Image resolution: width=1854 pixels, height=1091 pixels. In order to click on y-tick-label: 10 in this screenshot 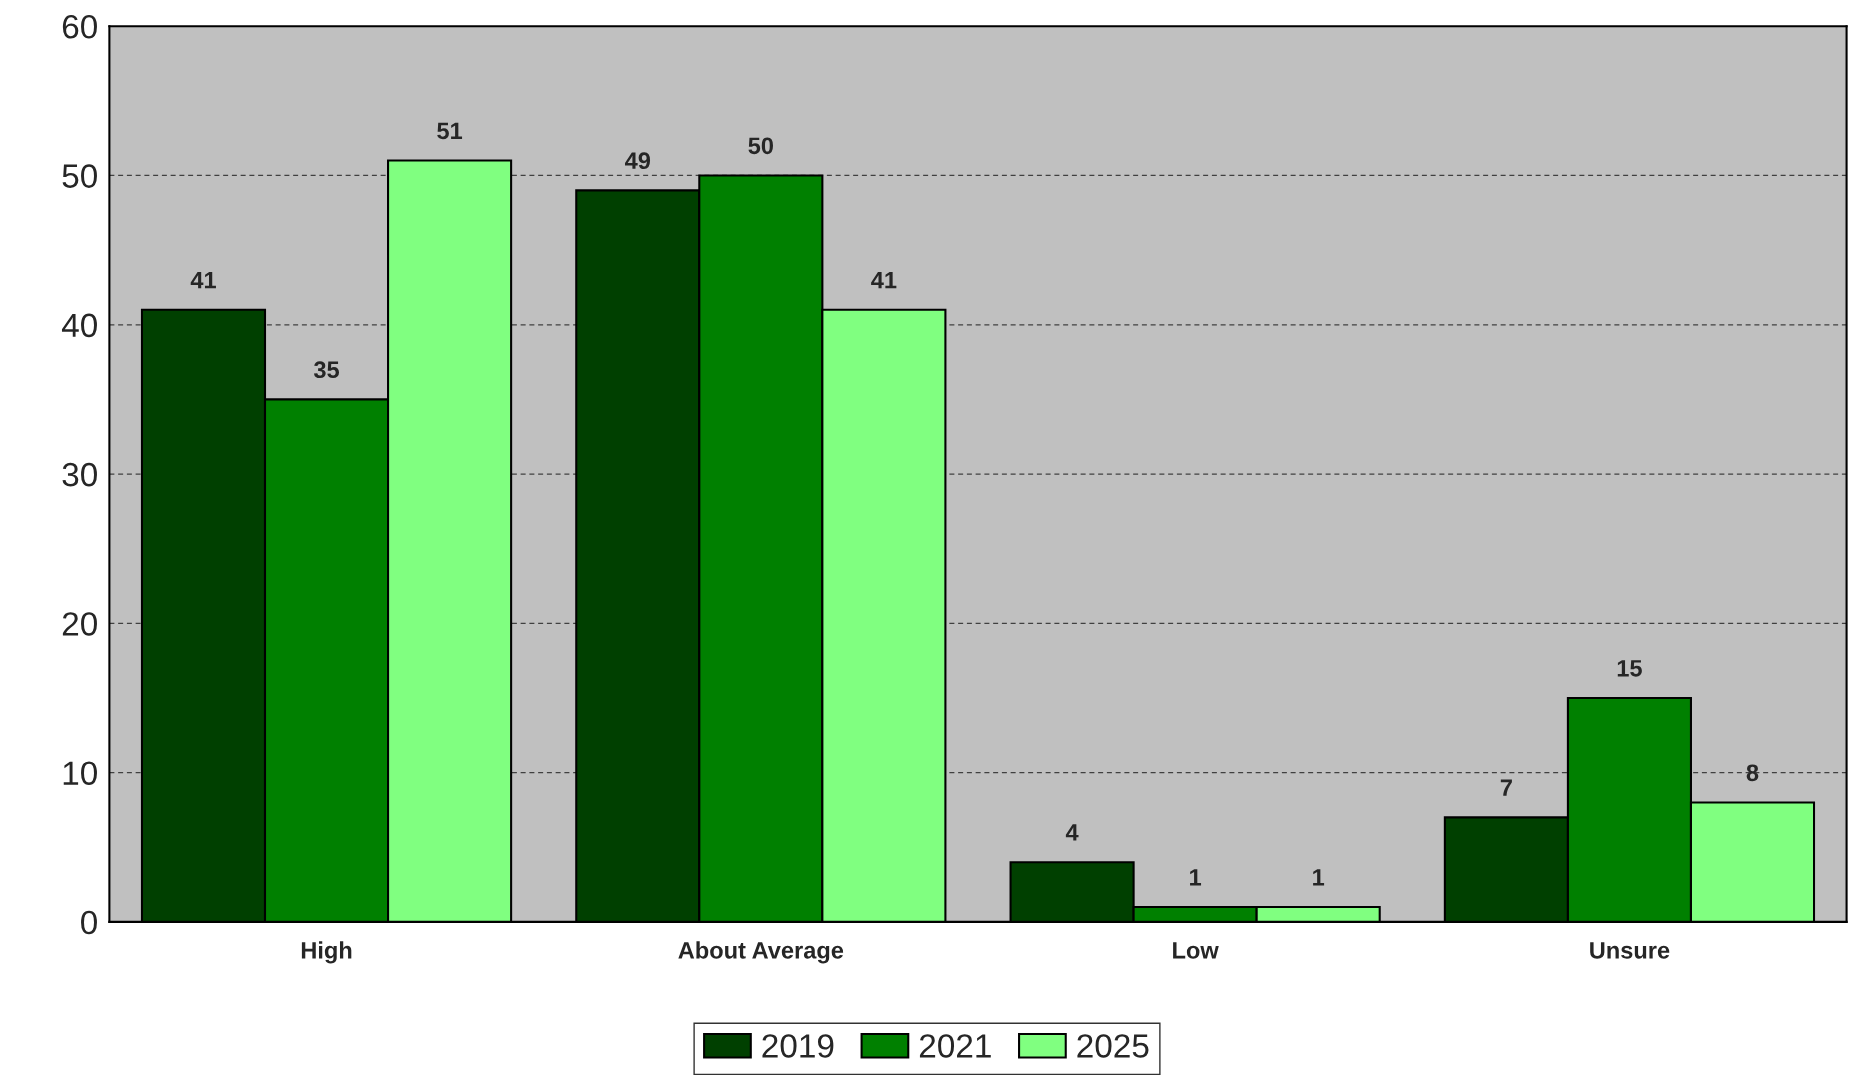, I will do `click(80, 773)`.